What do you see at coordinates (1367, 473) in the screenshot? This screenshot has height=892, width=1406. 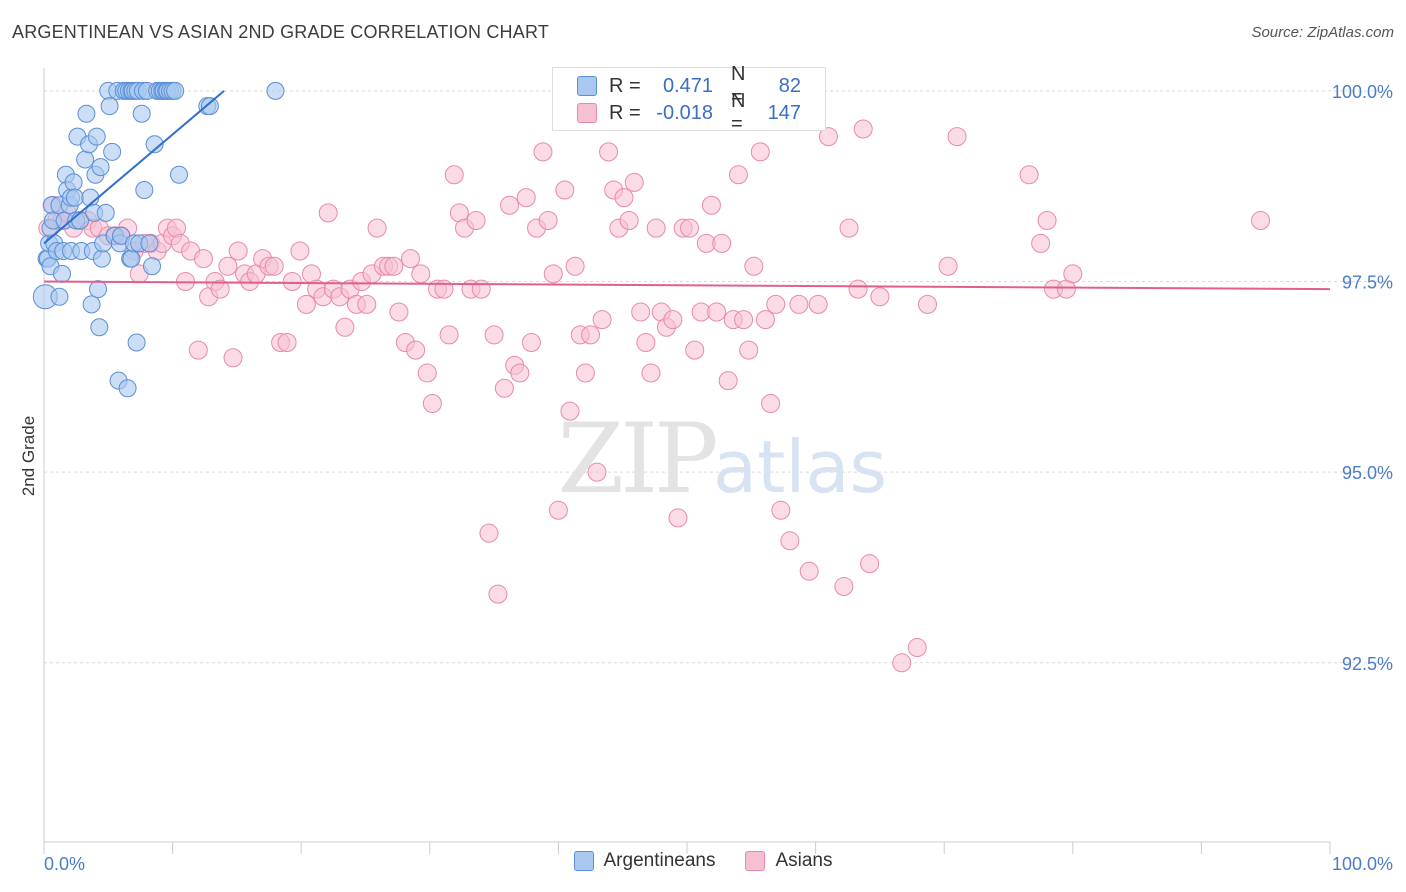 I see `y-tick-label: 95.0%` at bounding box center [1367, 473].